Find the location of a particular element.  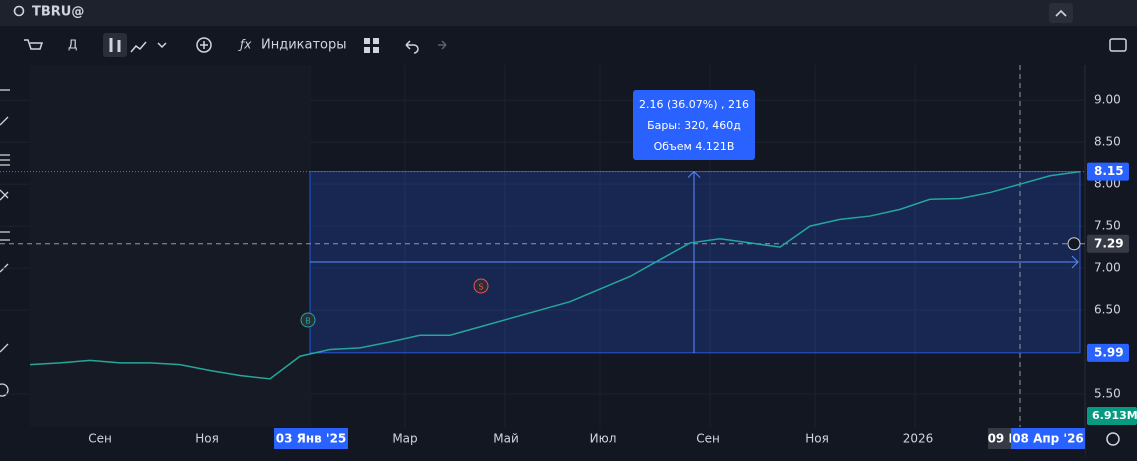

tooltip-line: 2.16 (36.07%) , 216 is located at coordinates (694, 104).